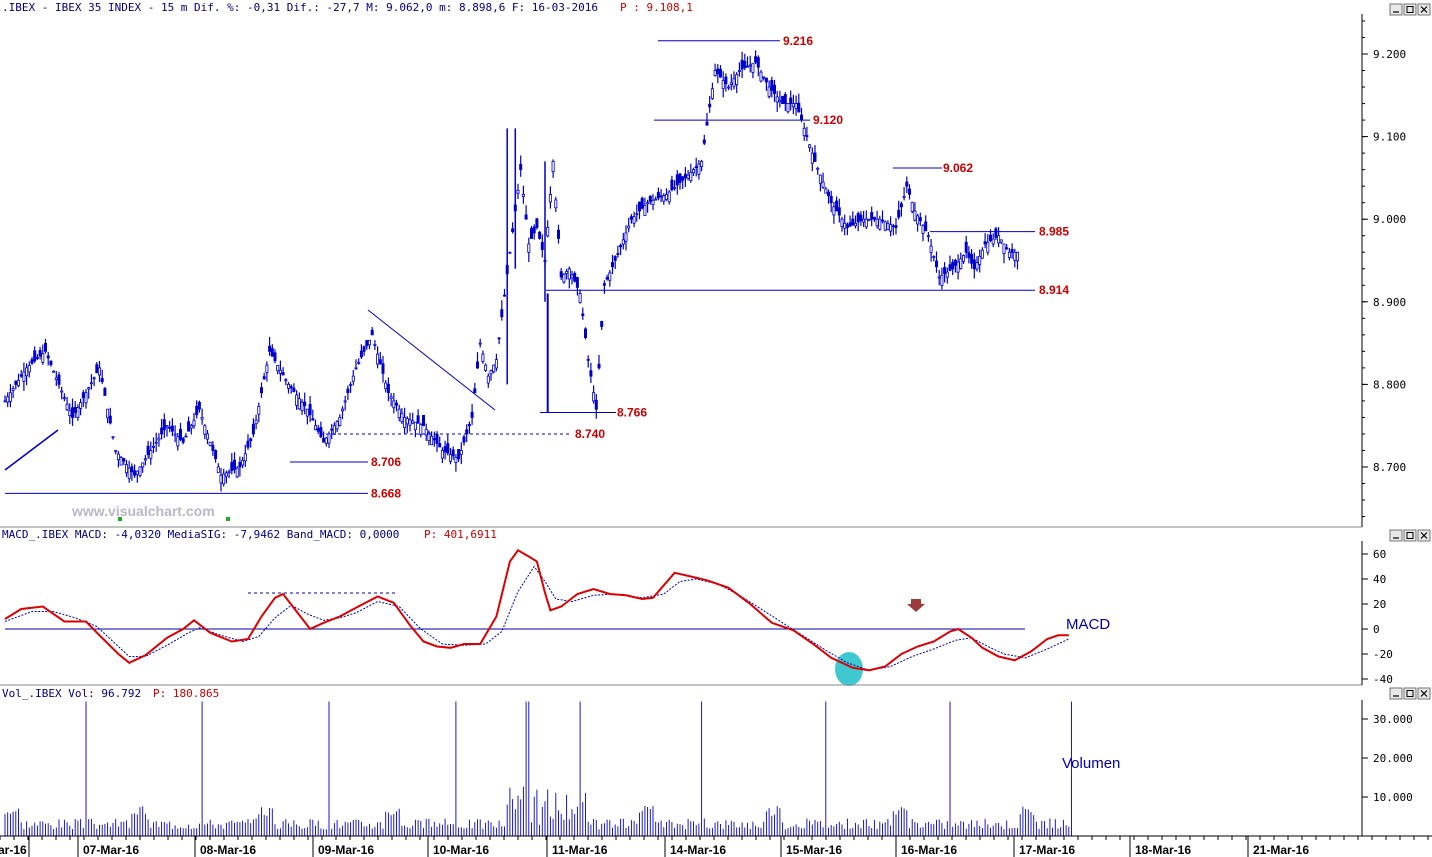 The image size is (1432, 857). What do you see at coordinates (1389, 467) in the screenshot?
I see `y-tick-label: 8.700` at bounding box center [1389, 467].